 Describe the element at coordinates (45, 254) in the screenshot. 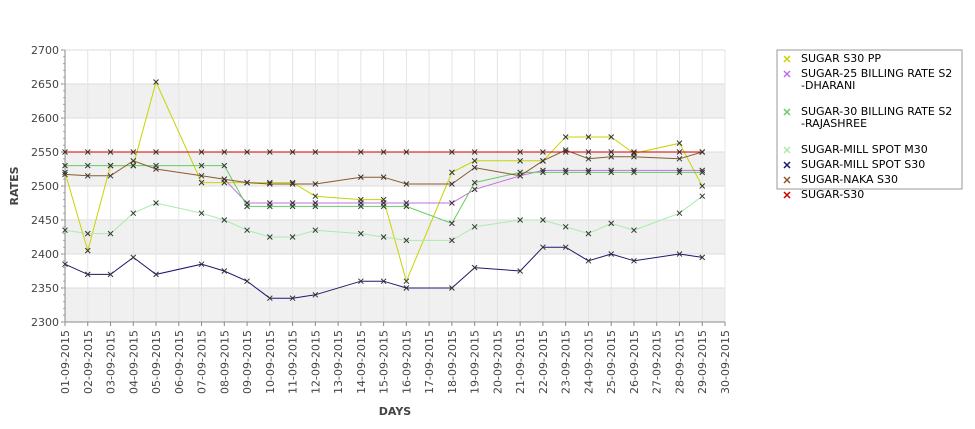

I see `y-tick-label: 2400` at that location.